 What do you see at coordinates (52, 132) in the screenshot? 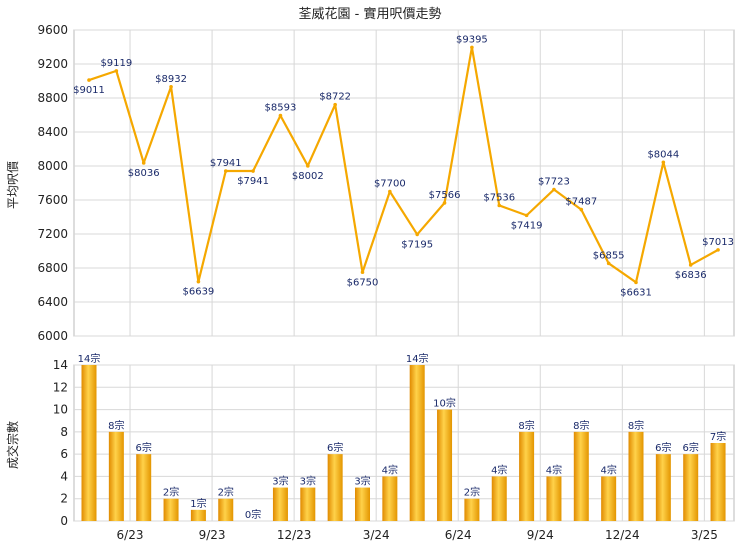
I see `price-tick-label: 8400` at bounding box center [52, 132].